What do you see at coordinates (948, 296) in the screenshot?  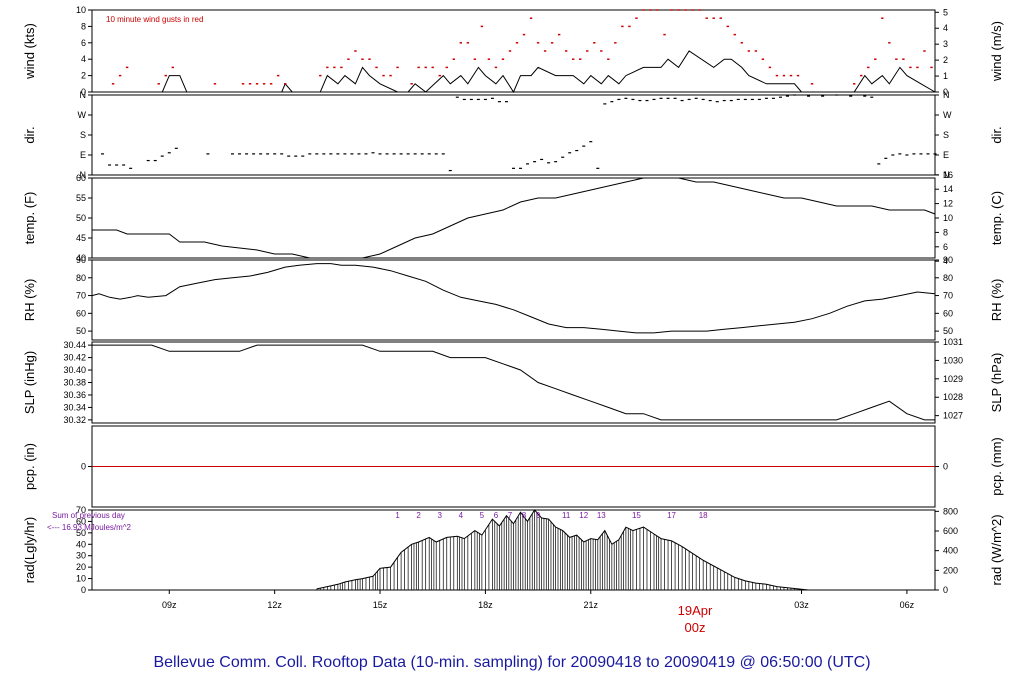 I see `rh-ytick-right-label: 70` at bounding box center [948, 296].